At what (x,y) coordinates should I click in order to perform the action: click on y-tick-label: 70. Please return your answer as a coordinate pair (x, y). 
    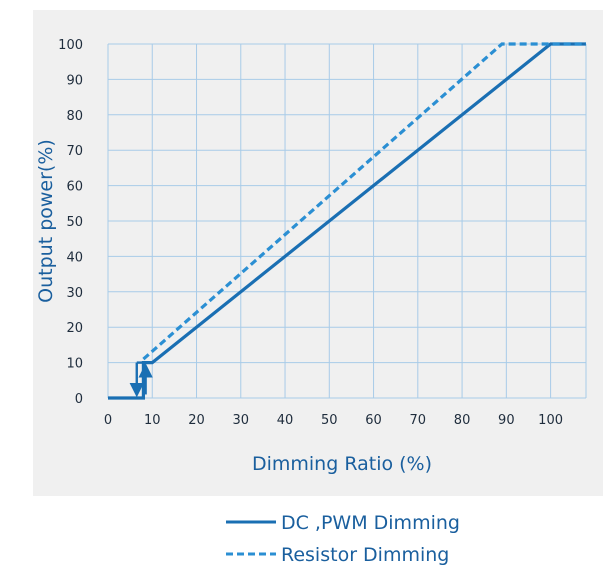
    Looking at the image, I should click on (74, 151).